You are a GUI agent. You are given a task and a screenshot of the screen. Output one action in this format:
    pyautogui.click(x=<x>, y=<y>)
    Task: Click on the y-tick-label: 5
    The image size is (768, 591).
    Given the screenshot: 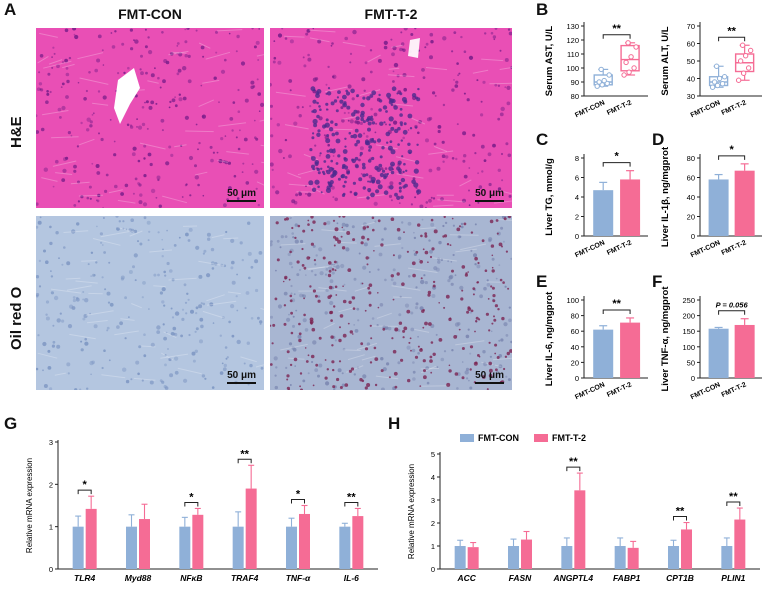 What is the action you would take?
    pyautogui.click(x=433, y=454)
    